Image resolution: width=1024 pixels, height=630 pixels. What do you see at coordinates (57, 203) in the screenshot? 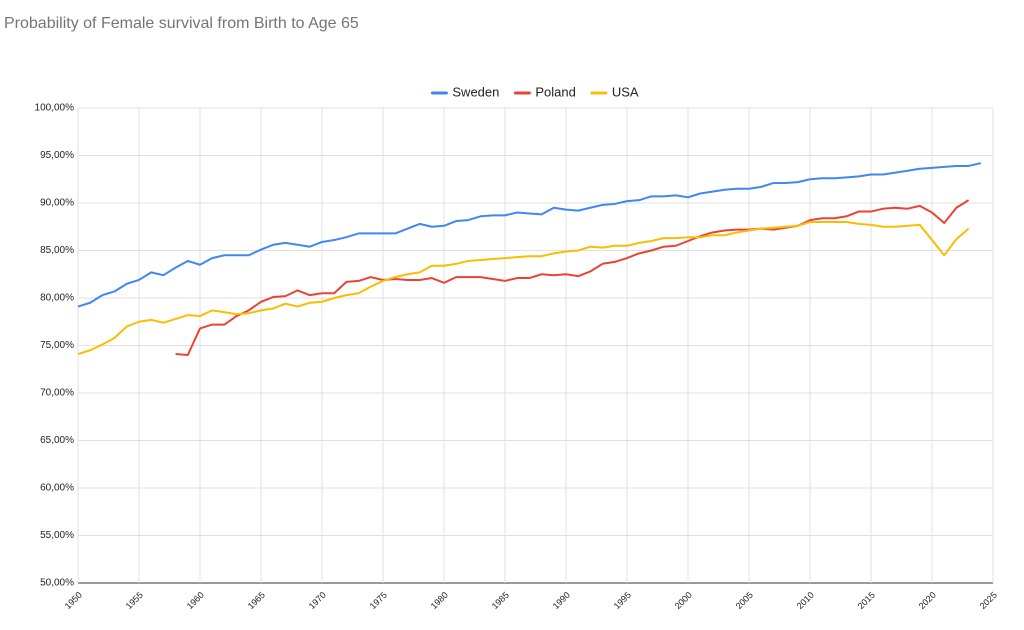
I see `y-tick-label: 90,00%` at bounding box center [57, 203].